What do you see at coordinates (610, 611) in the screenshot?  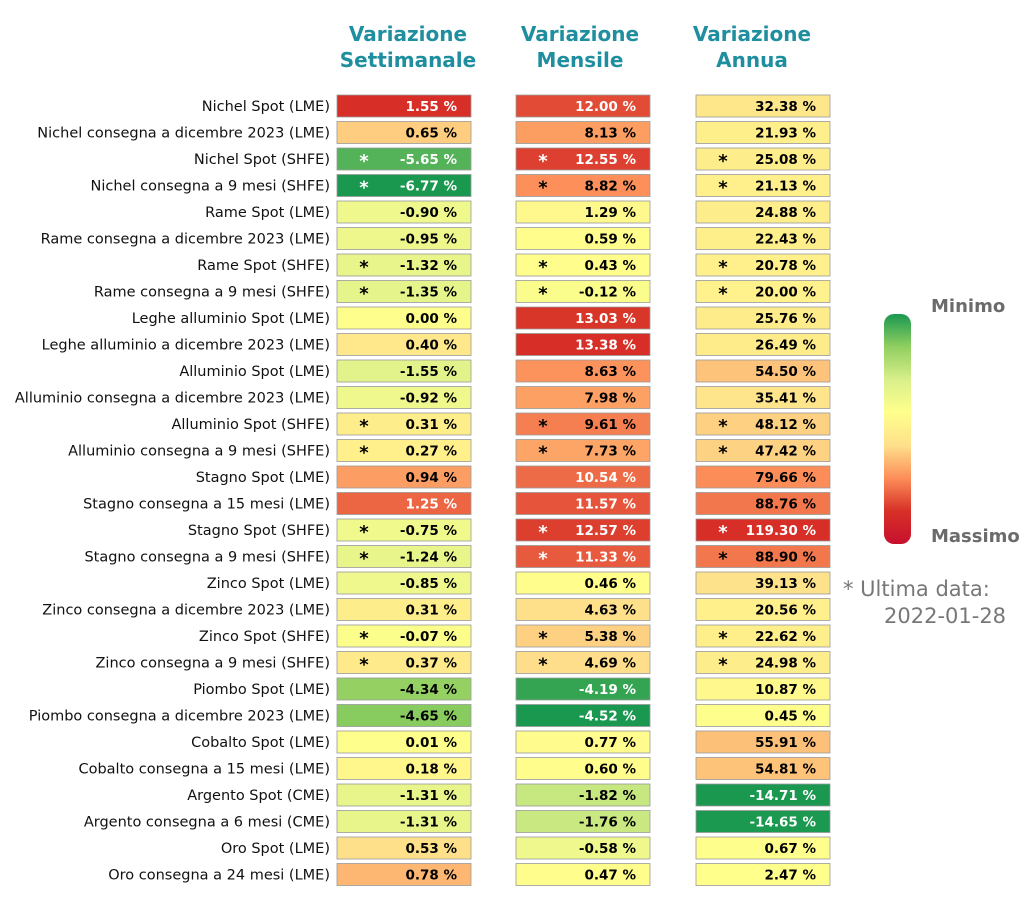 I see `cell-value: 4.63 %` at bounding box center [610, 611].